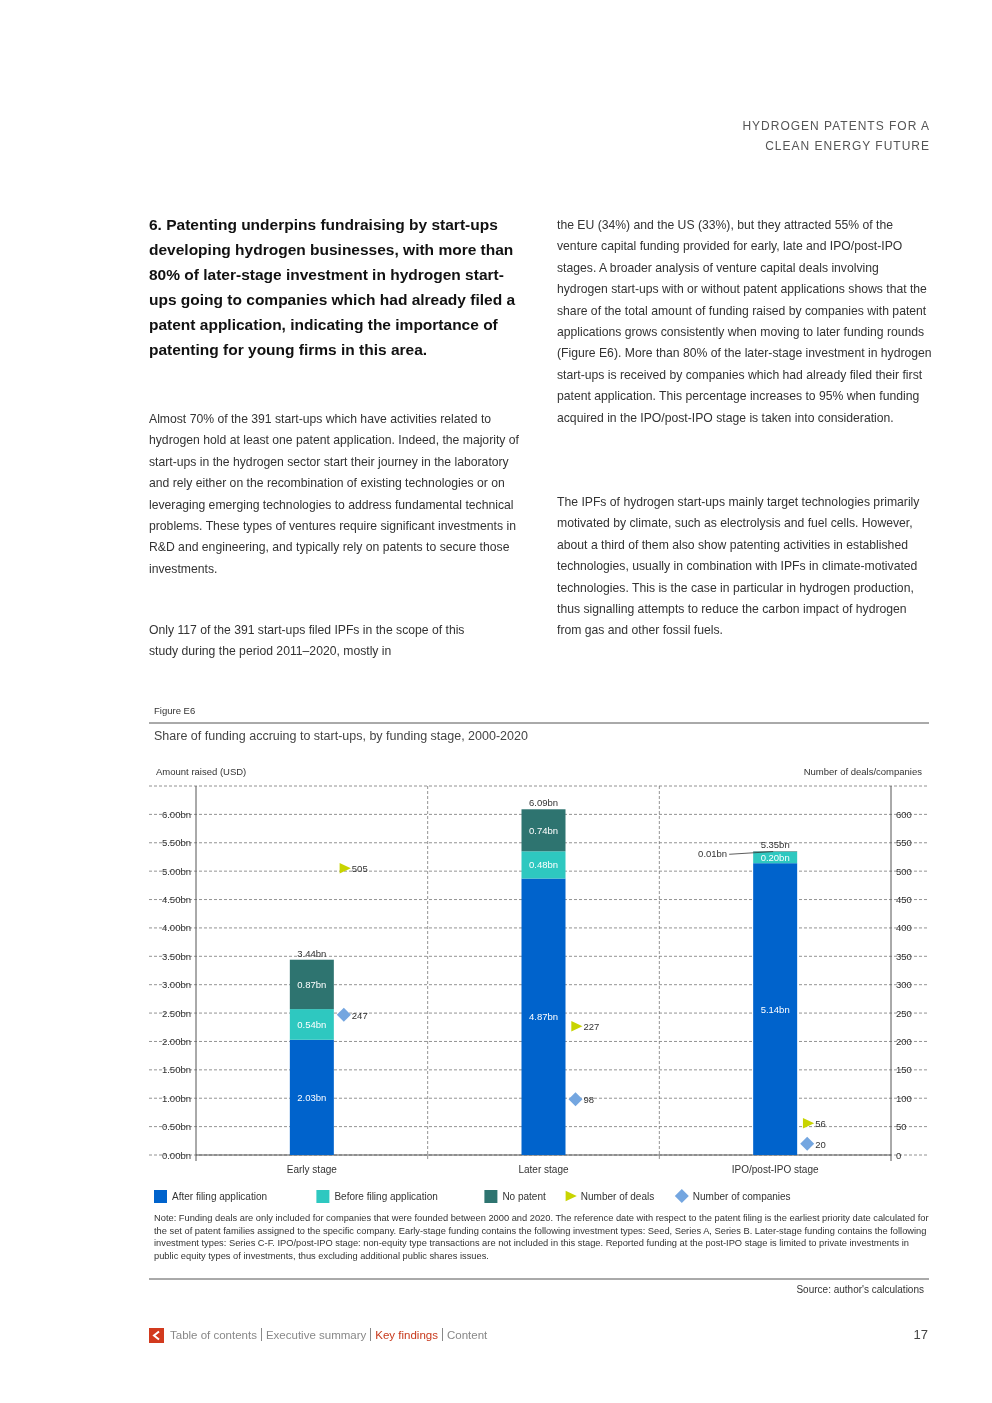  What do you see at coordinates (316, 1335) in the screenshot?
I see `text: Executive summary` at bounding box center [316, 1335].